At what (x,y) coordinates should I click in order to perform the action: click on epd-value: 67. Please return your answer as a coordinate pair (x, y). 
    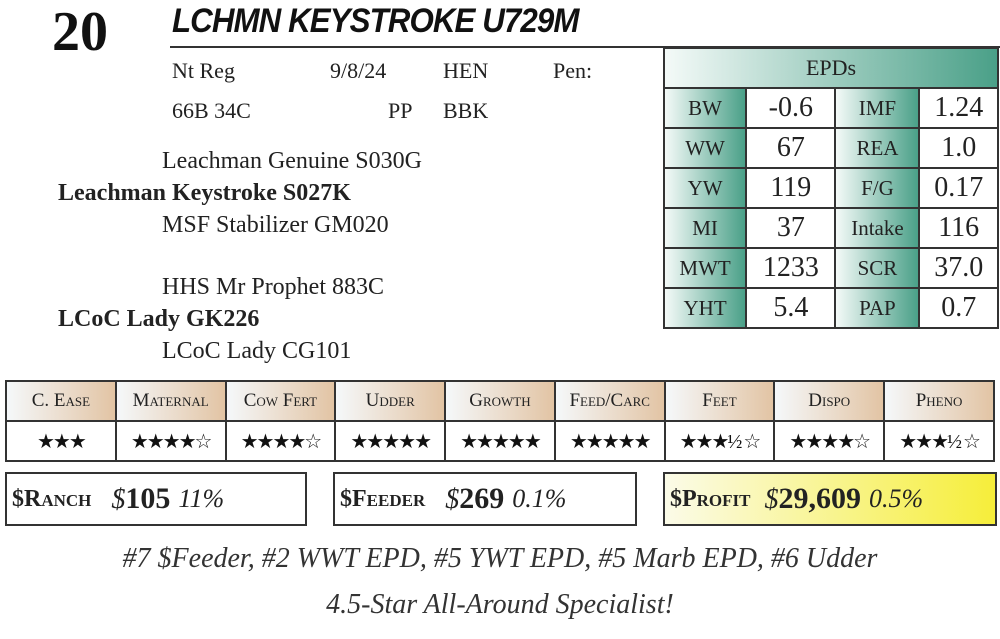
    Looking at the image, I should click on (791, 148).